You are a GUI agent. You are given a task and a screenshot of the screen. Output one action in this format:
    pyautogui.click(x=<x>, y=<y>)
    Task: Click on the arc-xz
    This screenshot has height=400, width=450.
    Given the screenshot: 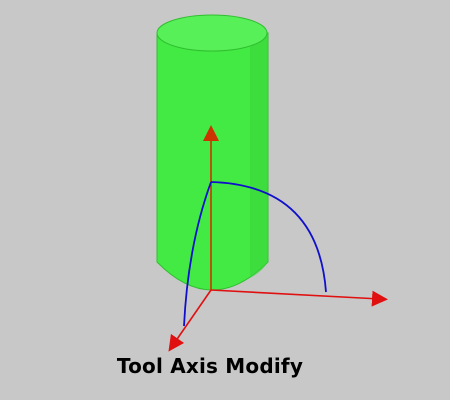 What is the action you would take?
    pyautogui.click(x=268, y=237)
    